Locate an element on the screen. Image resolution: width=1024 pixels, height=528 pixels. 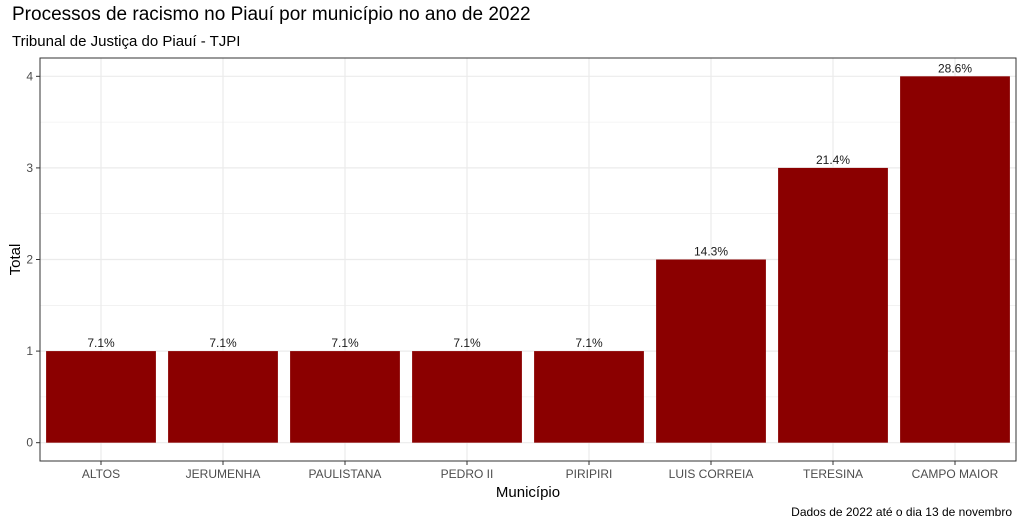
x-tick-label: PIRIPIRI is located at coordinates (589, 474).